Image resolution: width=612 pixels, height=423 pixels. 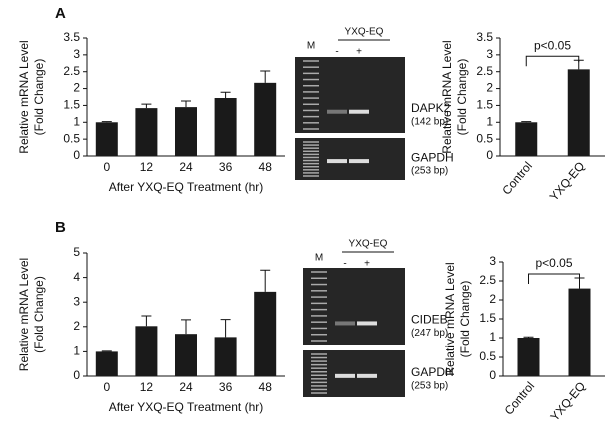 I want to click on band-size: (247 bp), so click(x=429, y=333).